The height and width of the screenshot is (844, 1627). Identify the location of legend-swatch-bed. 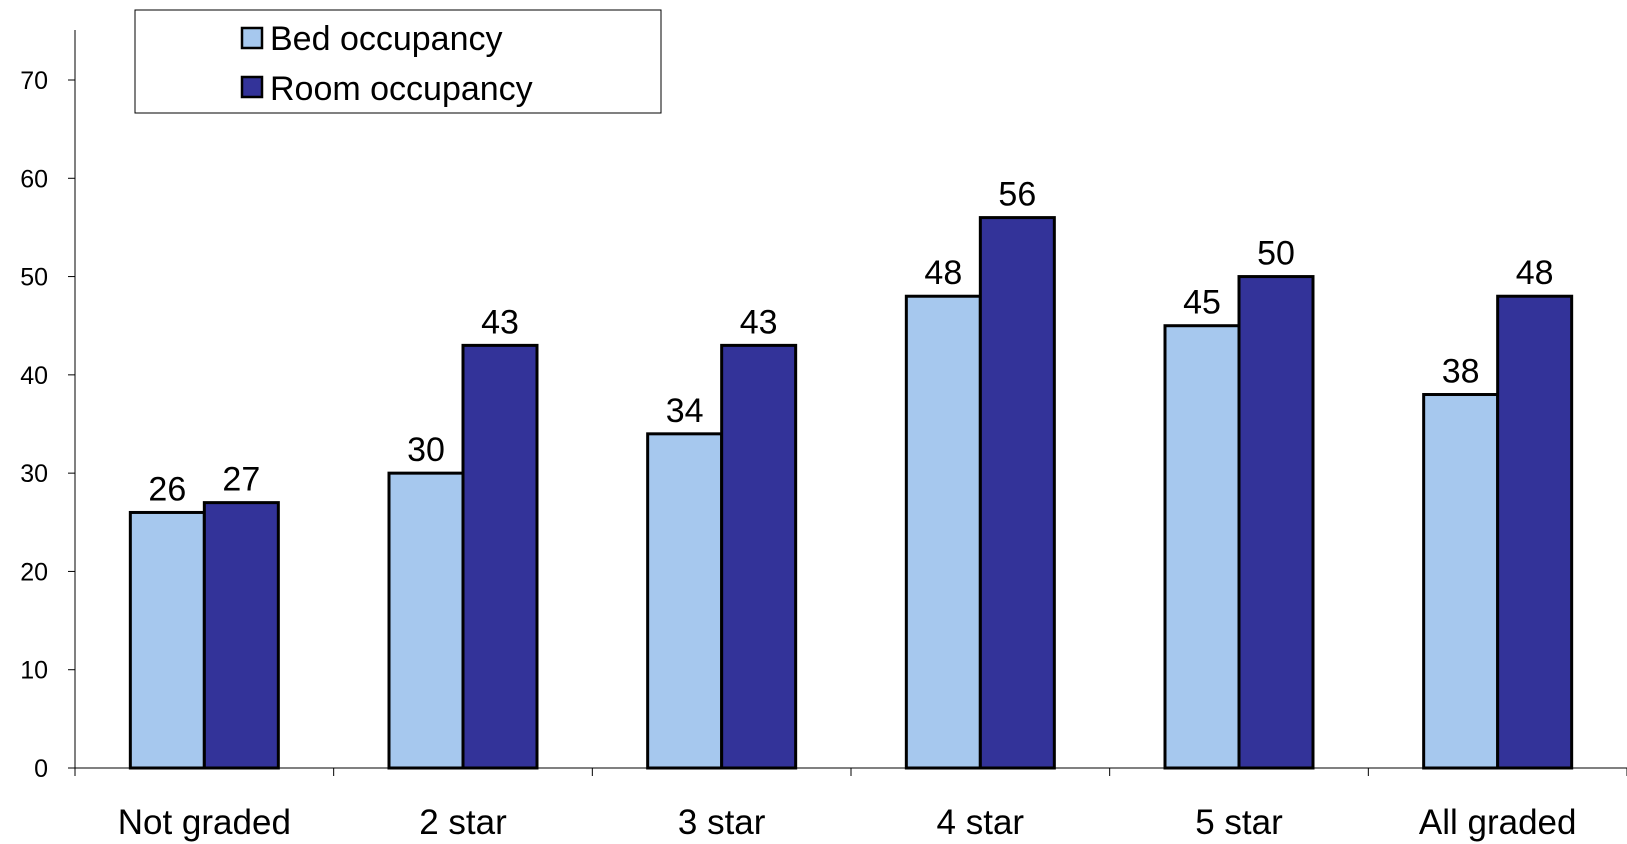
(252, 38).